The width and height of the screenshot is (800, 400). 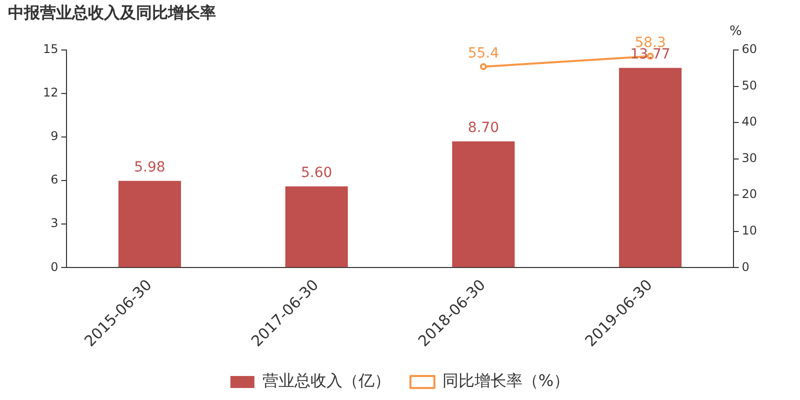 What do you see at coordinates (484, 128) in the screenshot?
I see `data-label: 8.70` at bounding box center [484, 128].